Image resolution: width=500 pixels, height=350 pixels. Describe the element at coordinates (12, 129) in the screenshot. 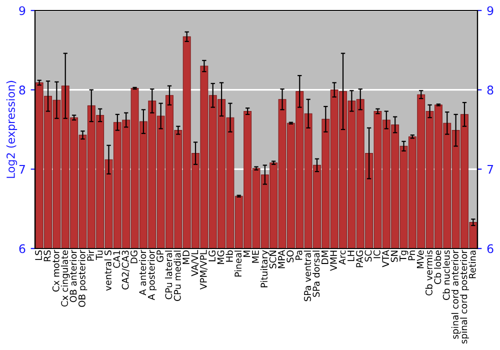

I see `y-axis-title: Log2 (expression)` at that location.